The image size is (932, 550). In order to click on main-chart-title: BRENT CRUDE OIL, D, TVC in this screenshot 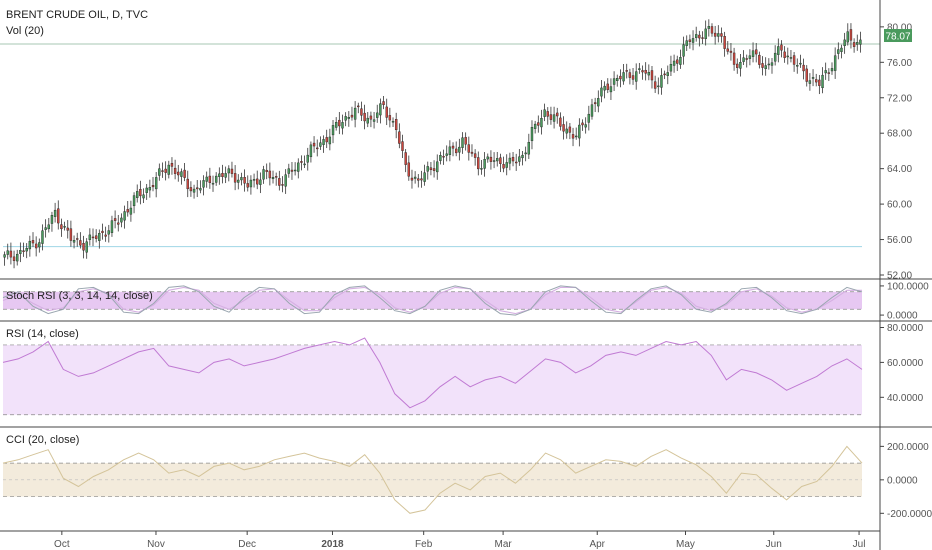, I will do `click(77, 15)`.